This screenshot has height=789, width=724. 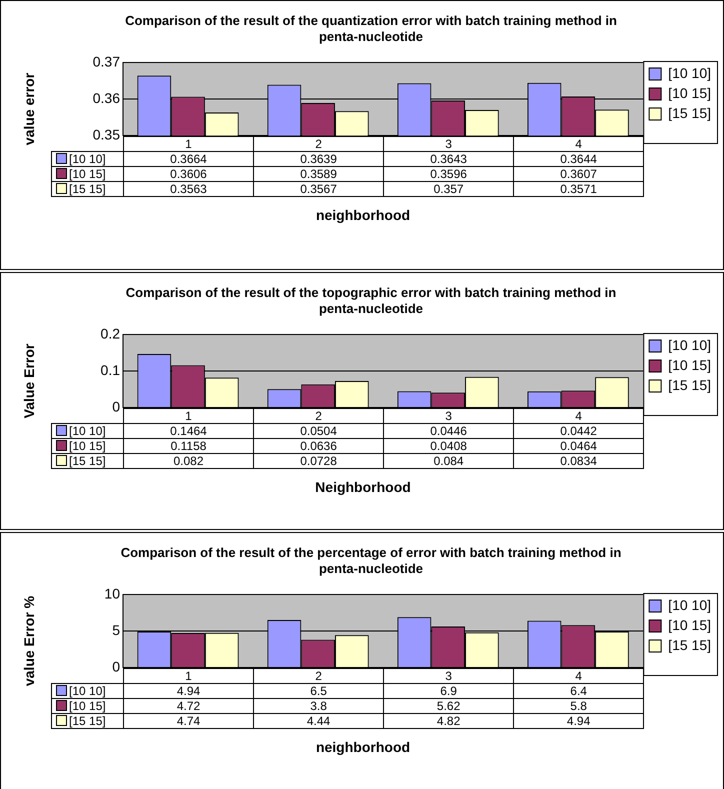 I want to click on data-label: 0.0834, so click(x=579, y=460).